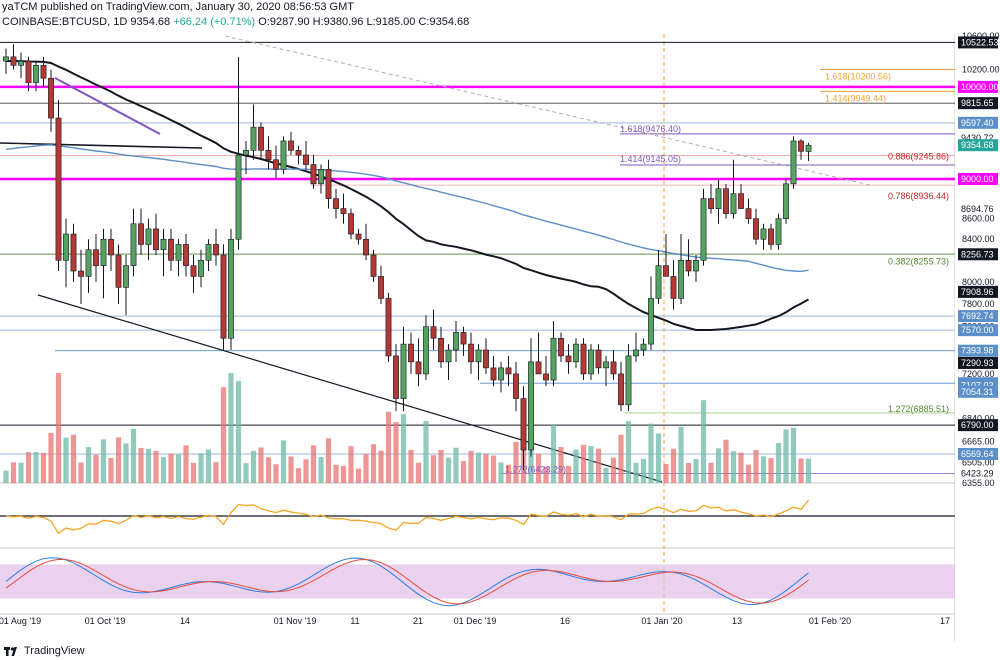 This screenshot has height=660, width=1000. What do you see at coordinates (978, 419) in the screenshot?
I see `price-axis-label: 6840.00` at bounding box center [978, 419].